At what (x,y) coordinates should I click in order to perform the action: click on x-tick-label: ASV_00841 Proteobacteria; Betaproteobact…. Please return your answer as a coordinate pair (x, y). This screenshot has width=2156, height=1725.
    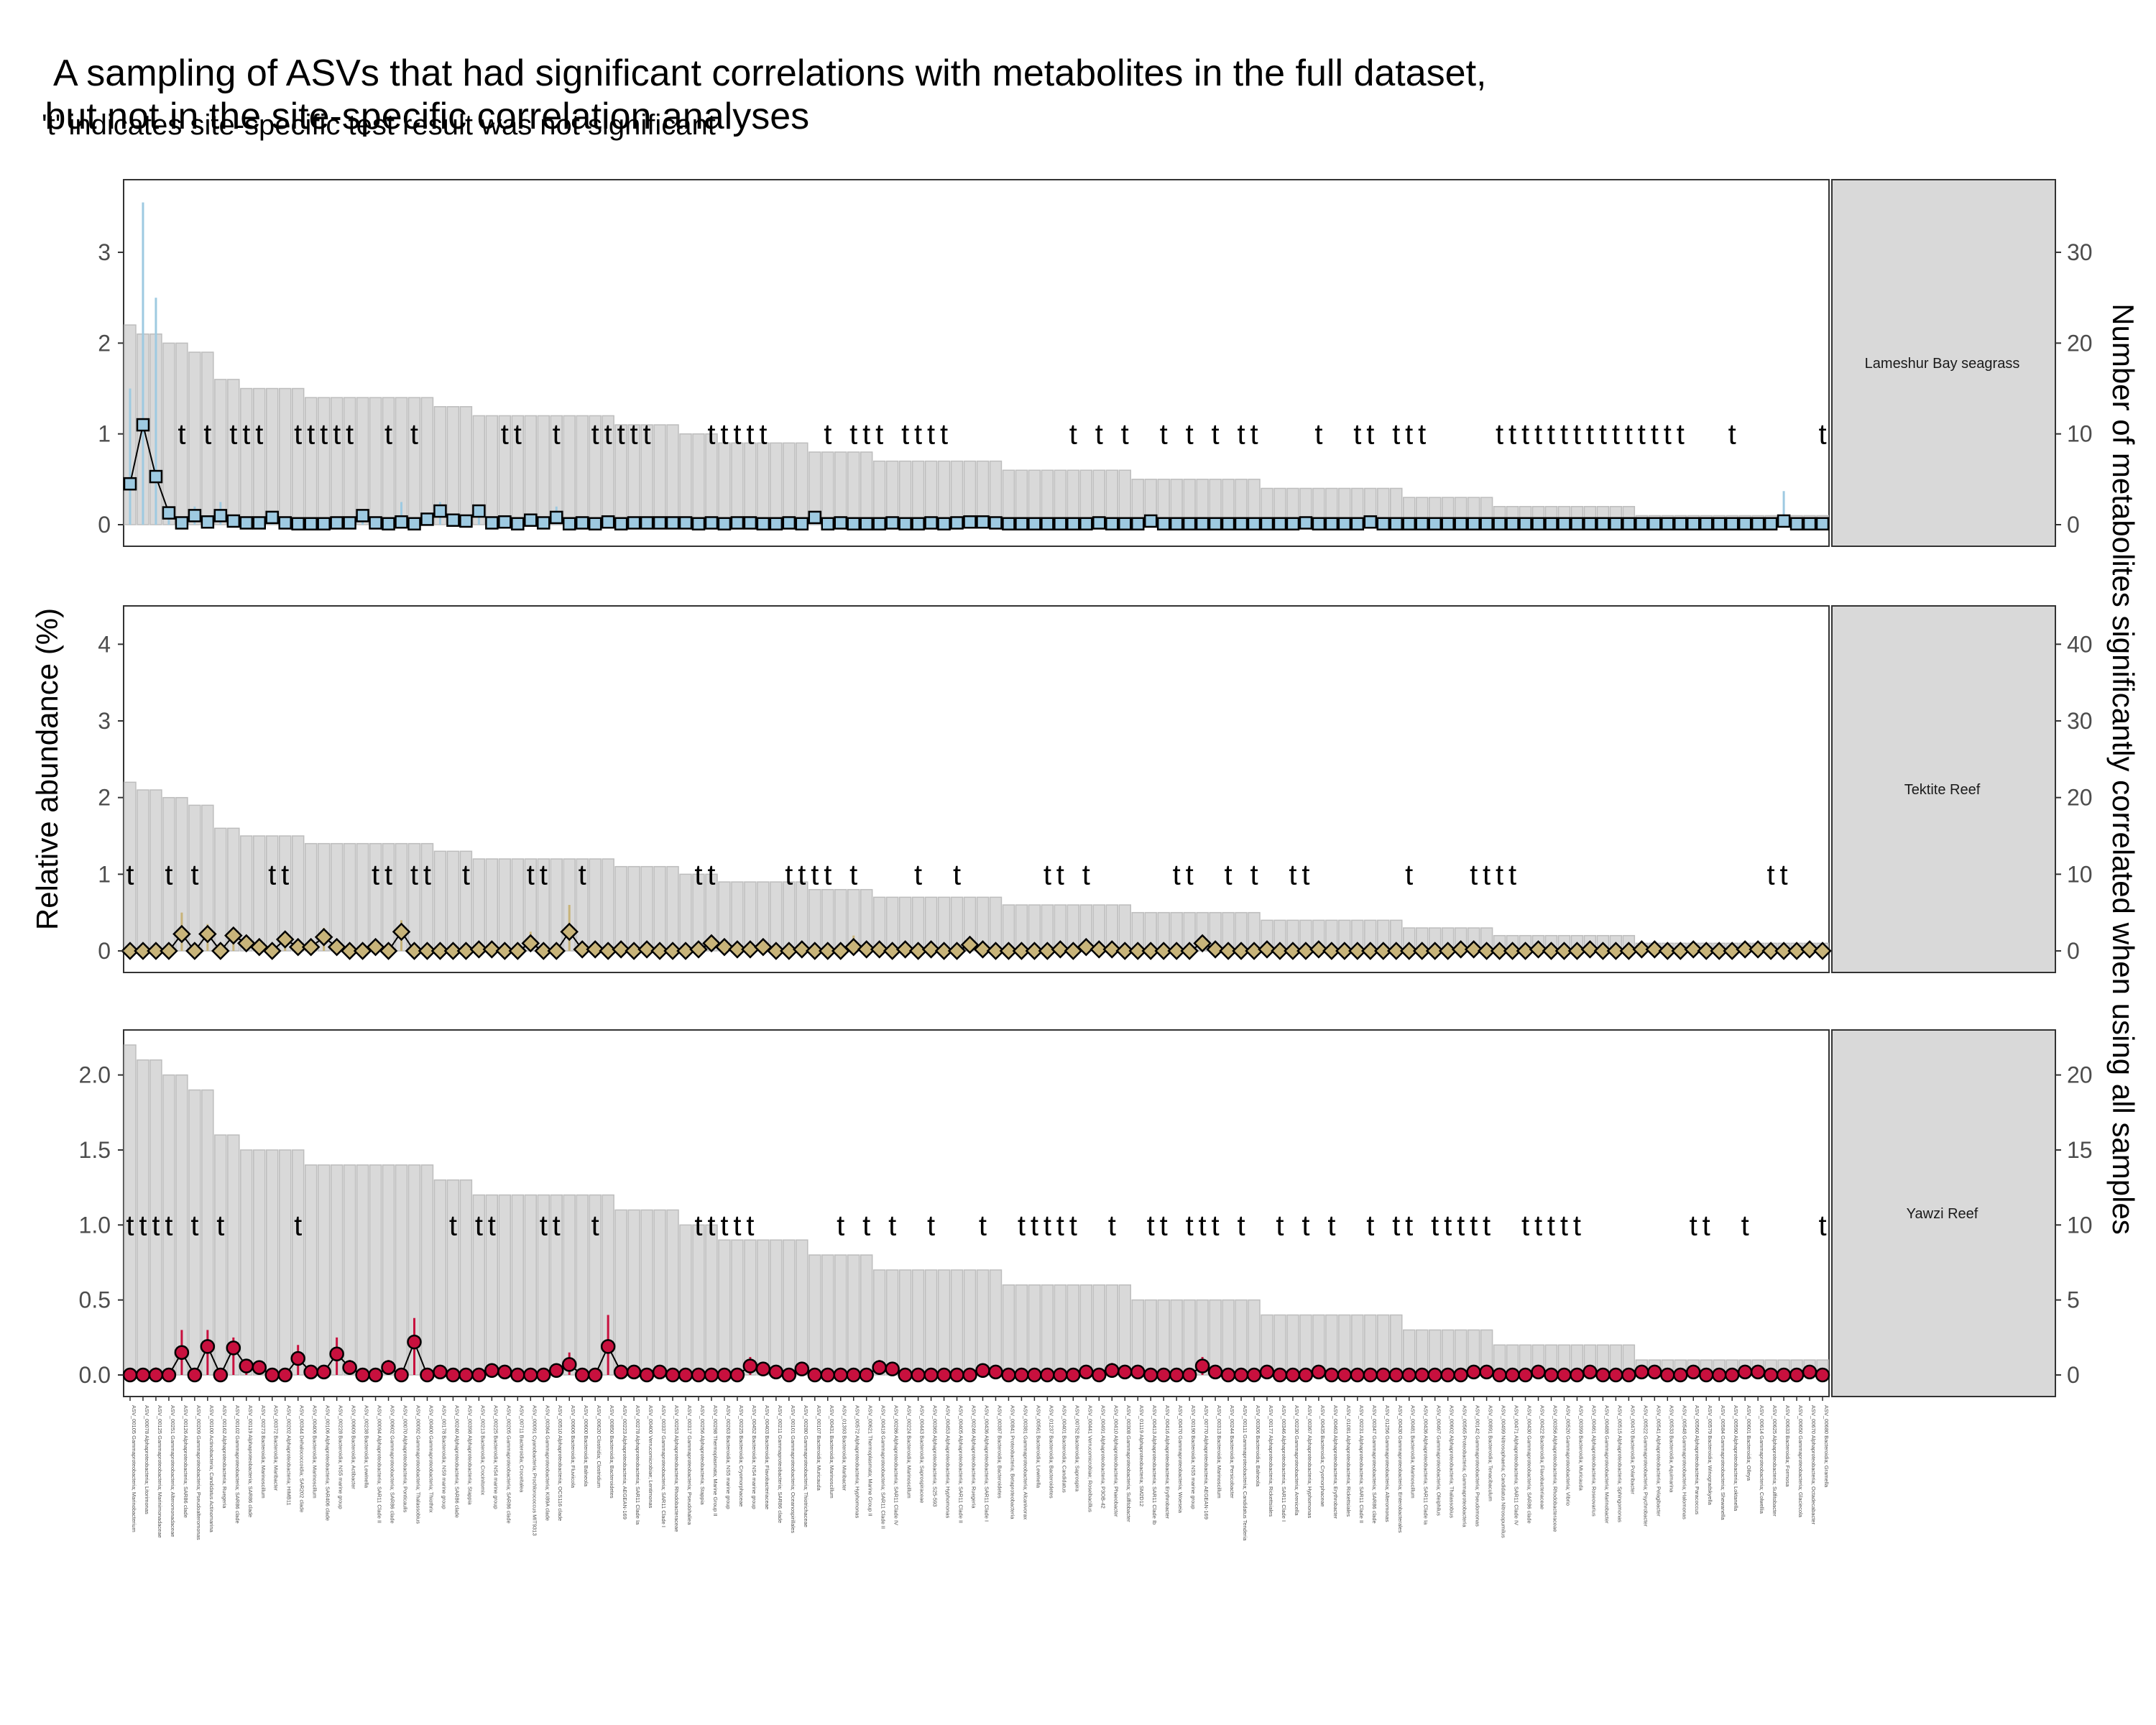
    Looking at the image, I should click on (1012, 1462).